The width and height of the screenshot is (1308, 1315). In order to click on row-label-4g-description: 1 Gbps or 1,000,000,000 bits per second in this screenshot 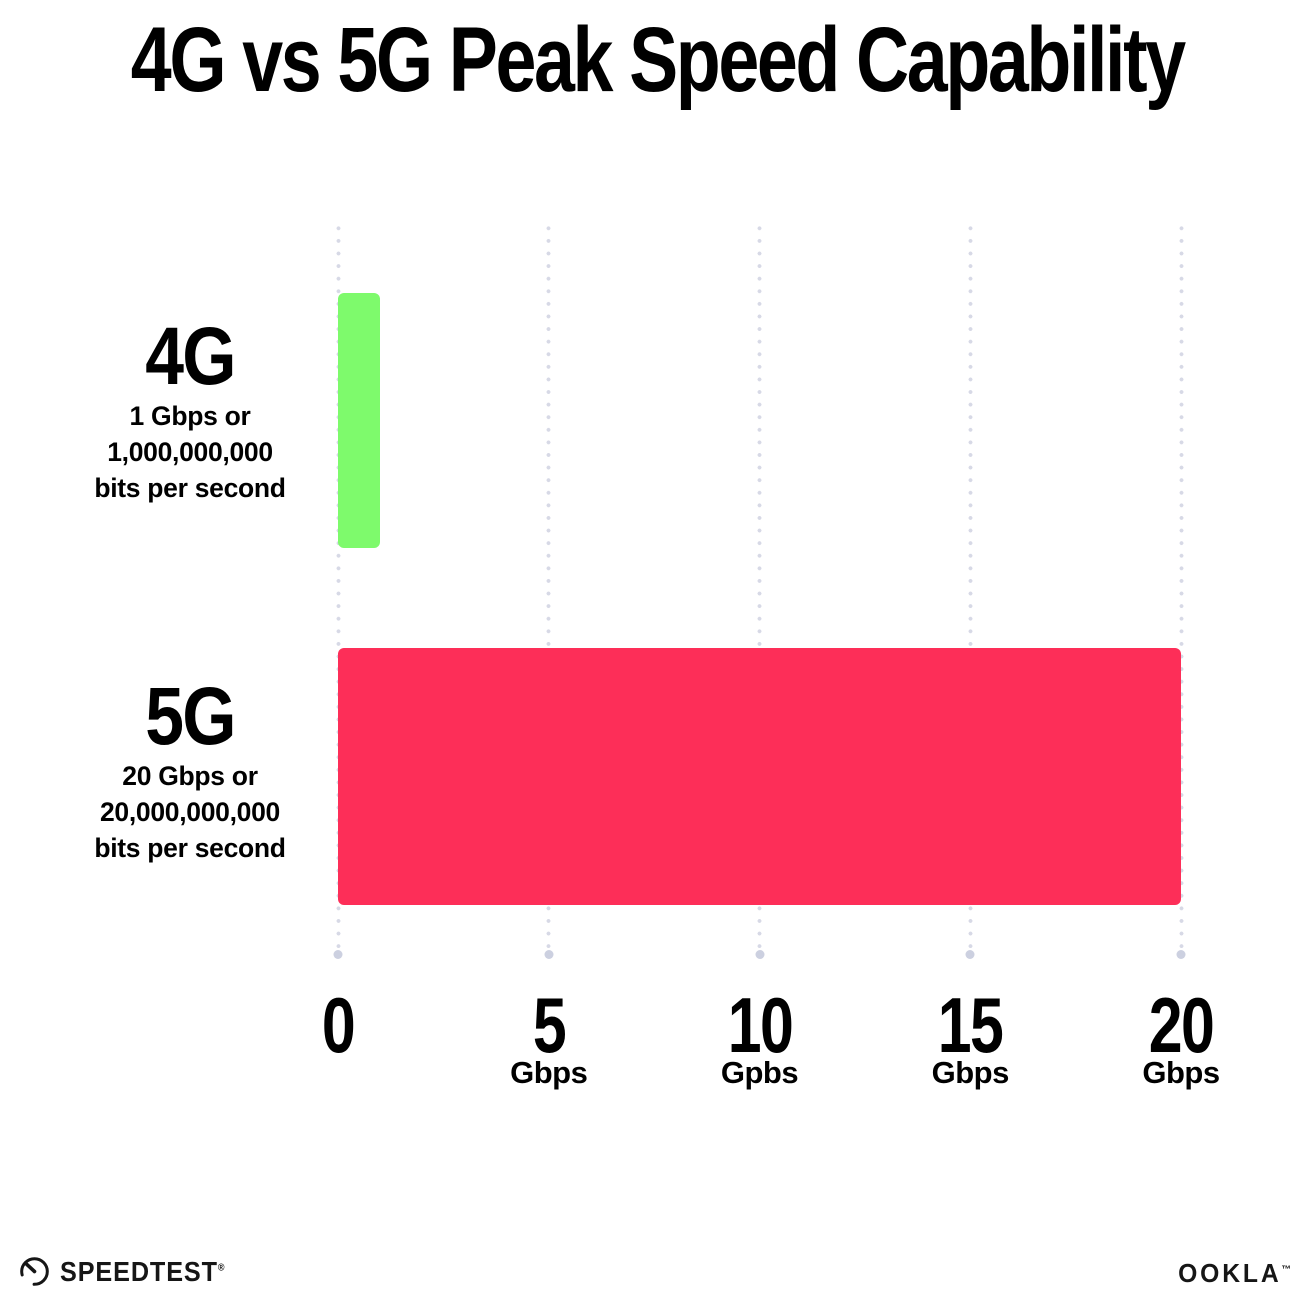, I will do `click(190, 452)`.